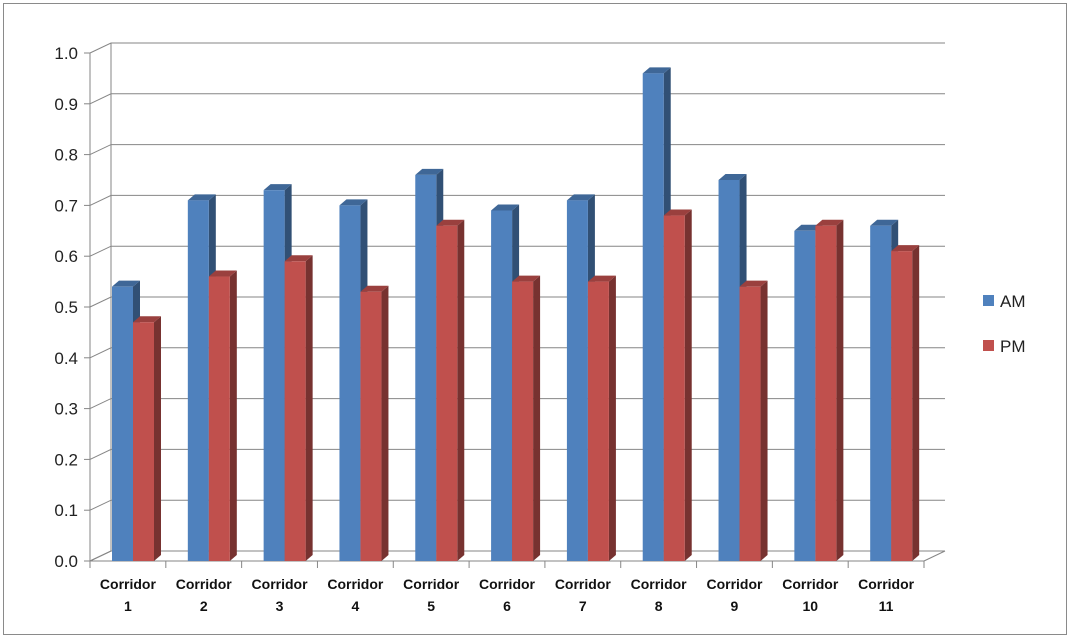 Image resolution: width=1071 pixels, height=639 pixels. What do you see at coordinates (1004, 324) in the screenshot?
I see `legend: AM PM` at bounding box center [1004, 324].